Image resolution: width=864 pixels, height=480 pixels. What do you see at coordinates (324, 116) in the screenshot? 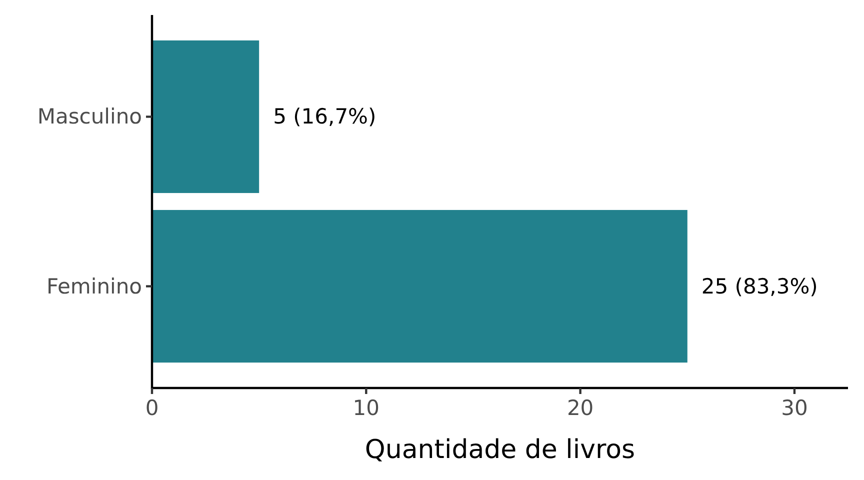
I see `data-label: 5 (16,7%)` at bounding box center [324, 116].